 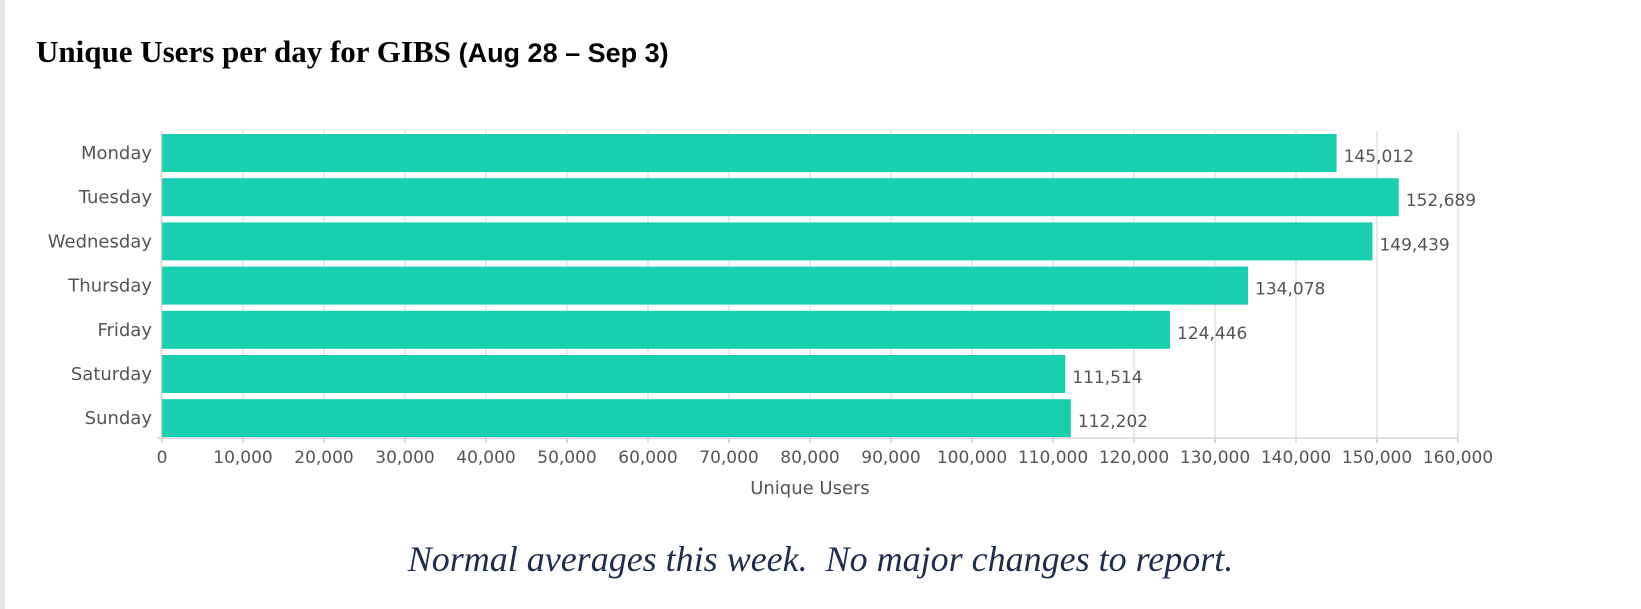 I want to click on x-tick-label: 130,000, so click(x=1215, y=458).